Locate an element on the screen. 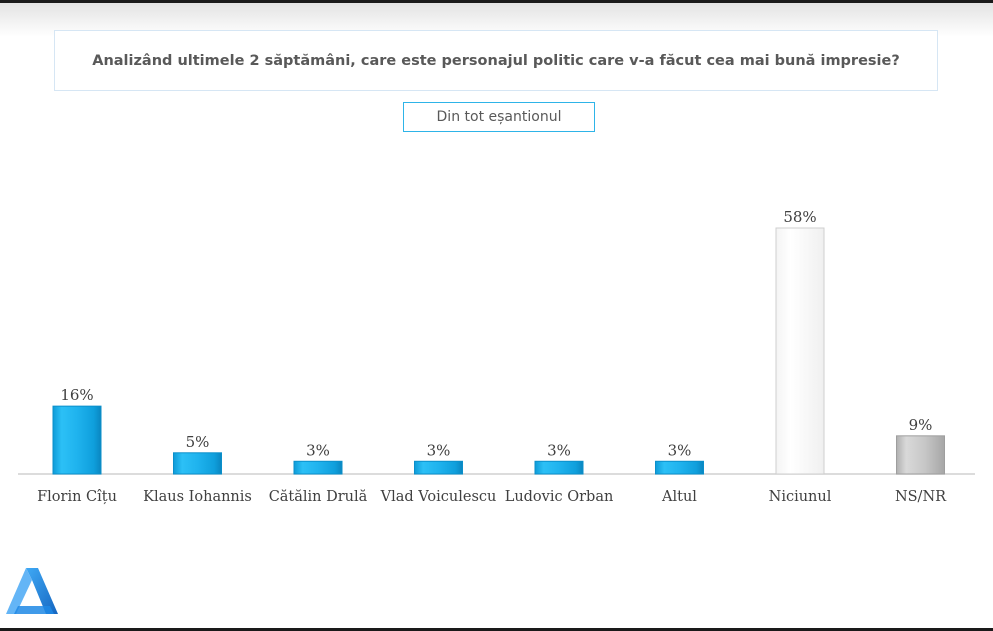 The image size is (993, 631). top-border is located at coordinates (496, 1).